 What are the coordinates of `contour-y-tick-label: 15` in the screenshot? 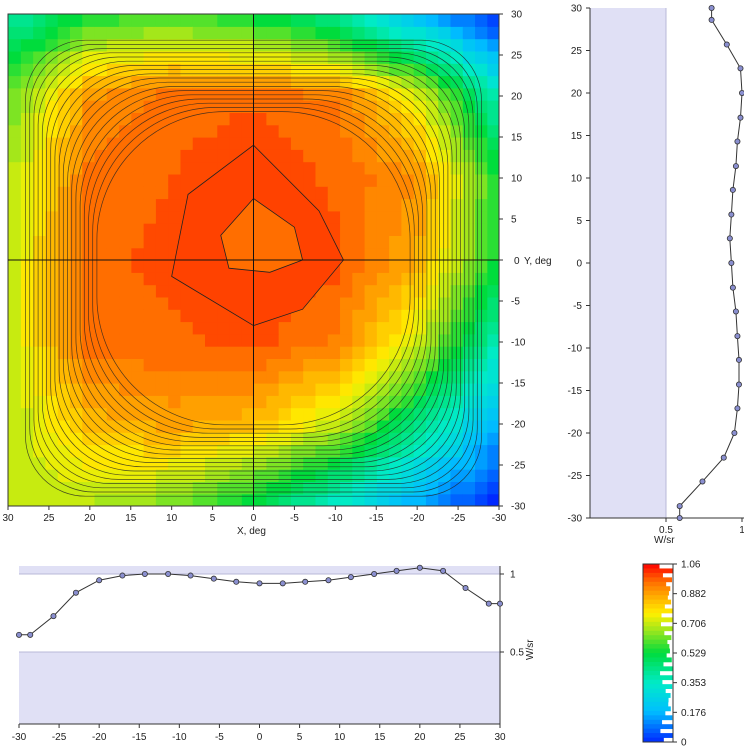 It's located at (517, 138).